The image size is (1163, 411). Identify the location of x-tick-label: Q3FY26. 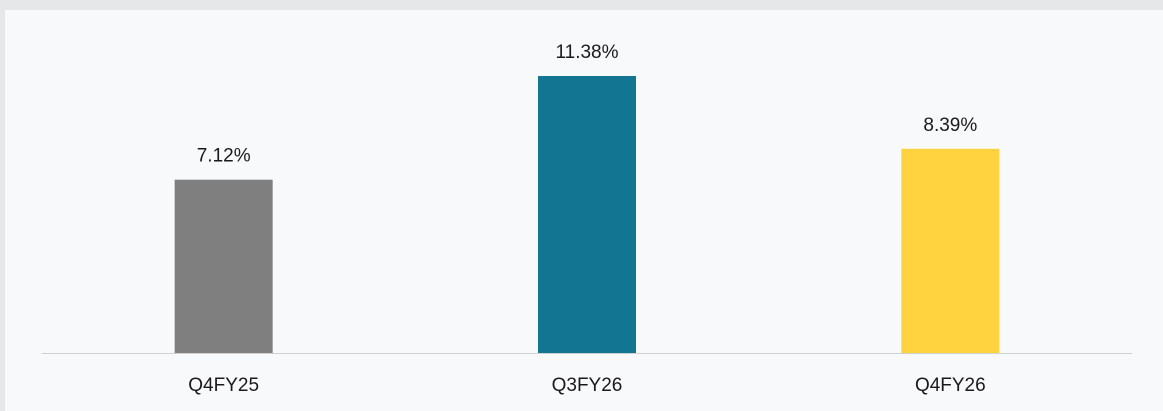
(587, 385).